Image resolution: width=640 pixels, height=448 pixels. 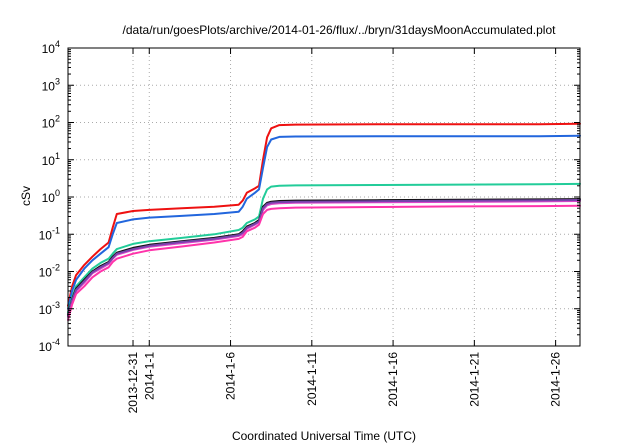 I want to click on y-tick-label: 10⁻¹, so click(x=49, y=233).